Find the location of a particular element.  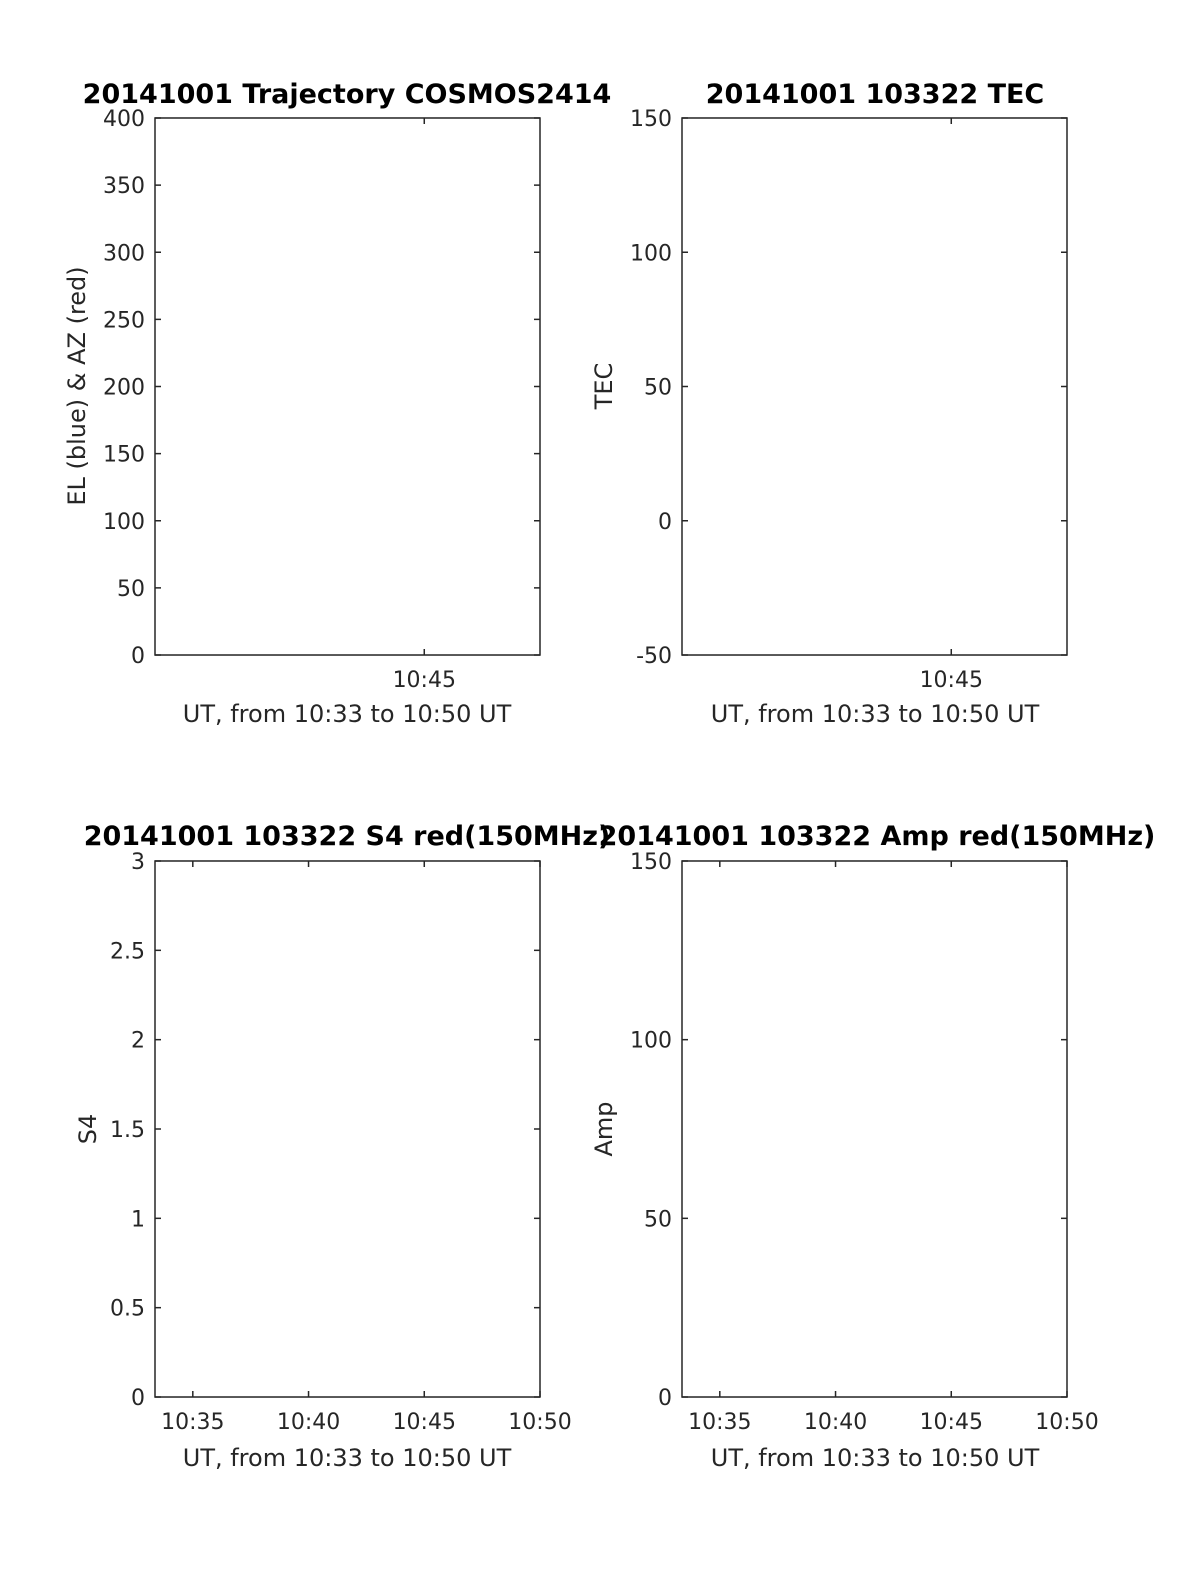

xlabel-amp: UT, from 10:33 to 10:50 UT is located at coordinates (875, 1458).